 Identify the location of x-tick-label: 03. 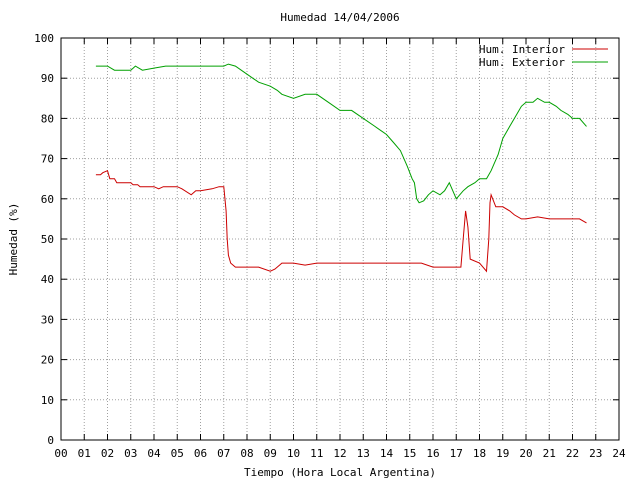
(130, 453).